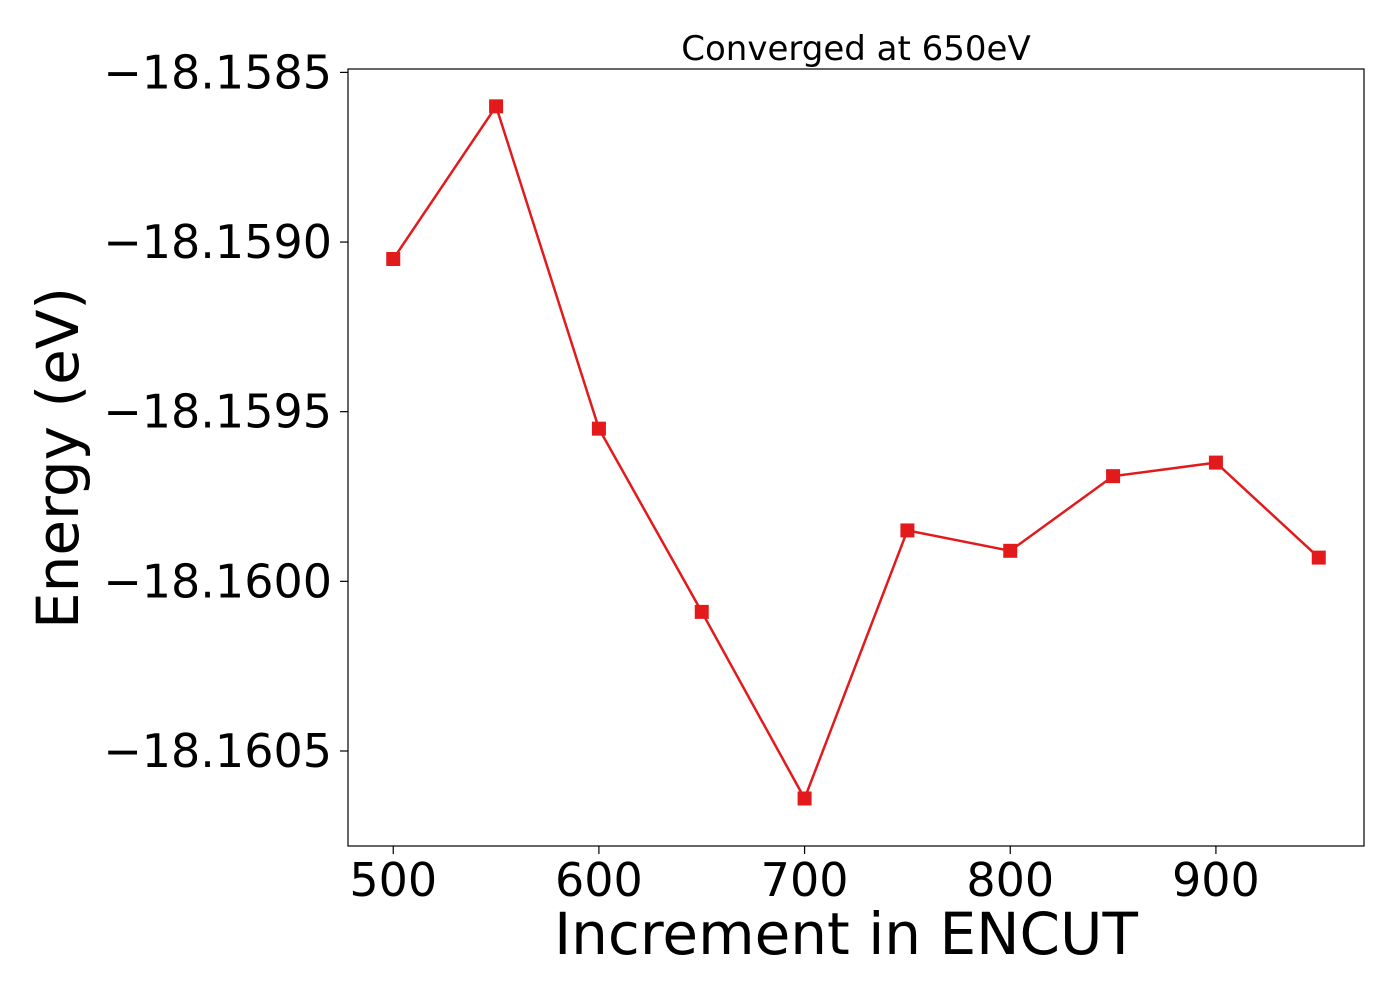  What do you see at coordinates (217, 751) in the screenshot?
I see `y-tick-label: −18.1605` at bounding box center [217, 751].